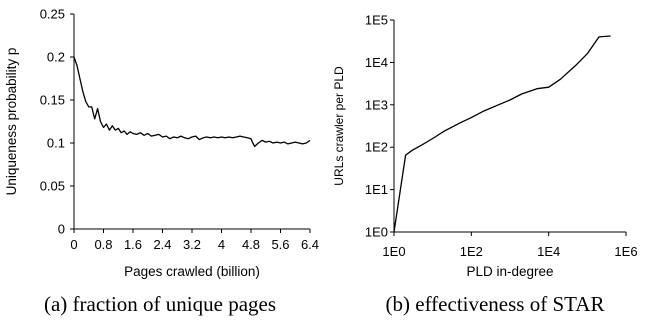 The height and width of the screenshot is (320, 652). What do you see at coordinates (133, 244) in the screenshot?
I see `x-tick-label: 1.6` at bounding box center [133, 244].